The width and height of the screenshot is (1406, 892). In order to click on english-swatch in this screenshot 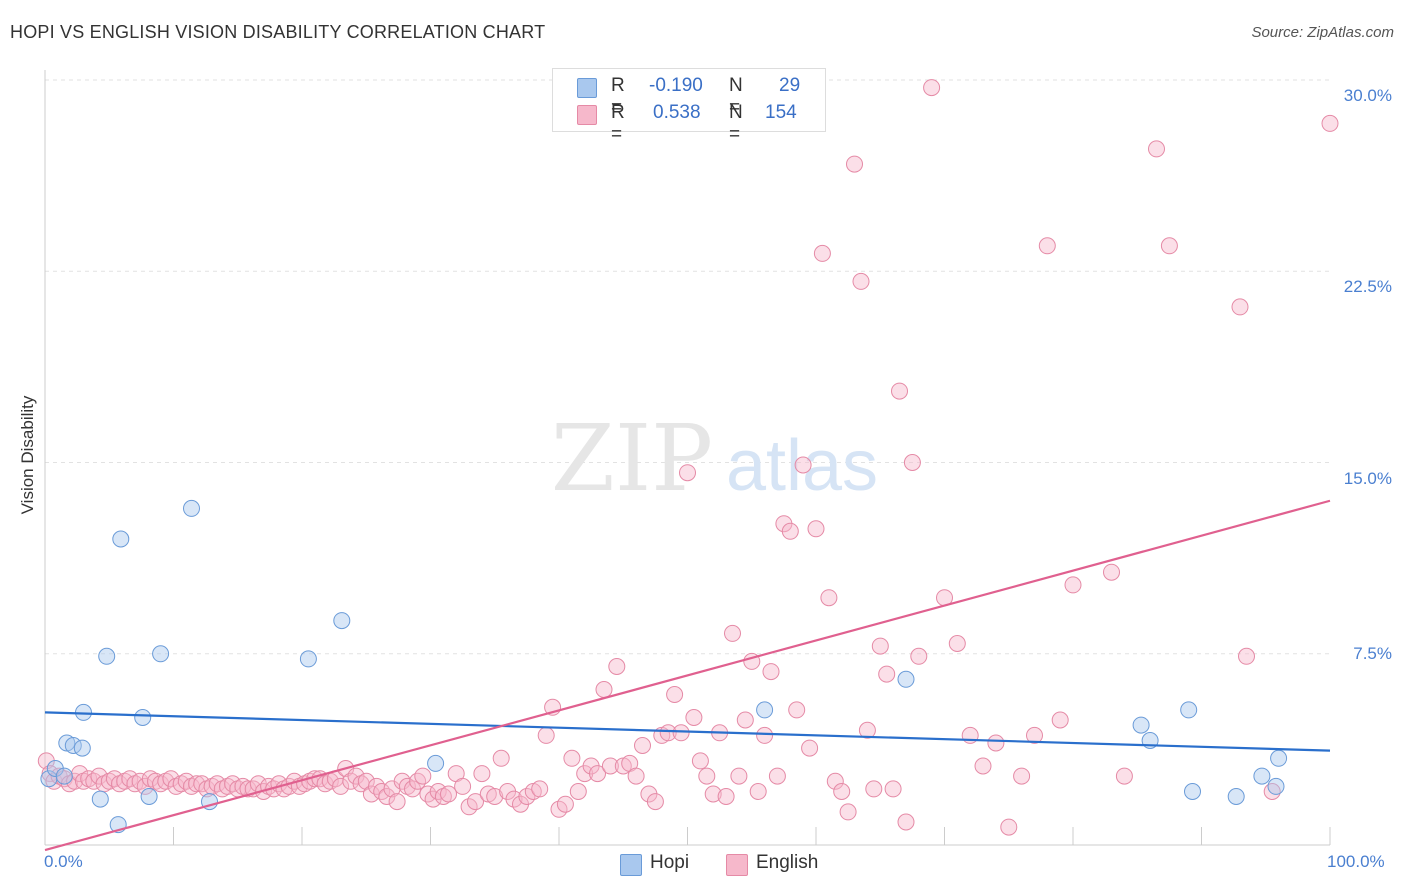, I will do `click(587, 115)`.